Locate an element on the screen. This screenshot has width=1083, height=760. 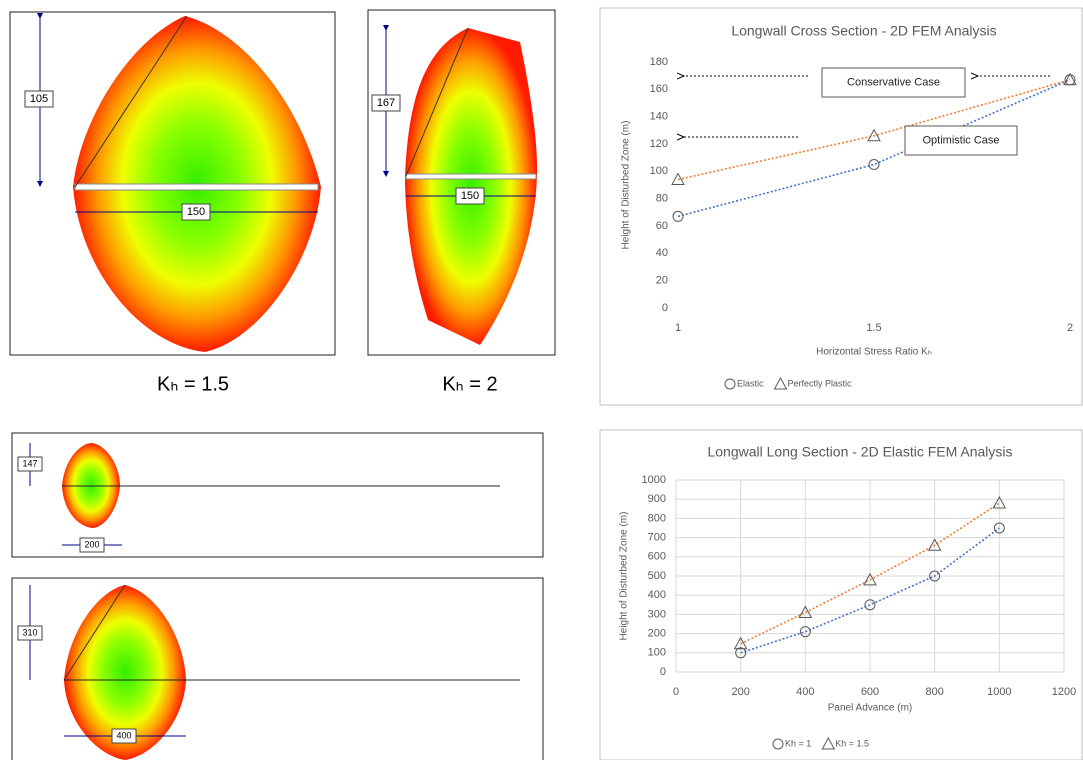
y-tick-label: 500 is located at coordinates (657, 576).